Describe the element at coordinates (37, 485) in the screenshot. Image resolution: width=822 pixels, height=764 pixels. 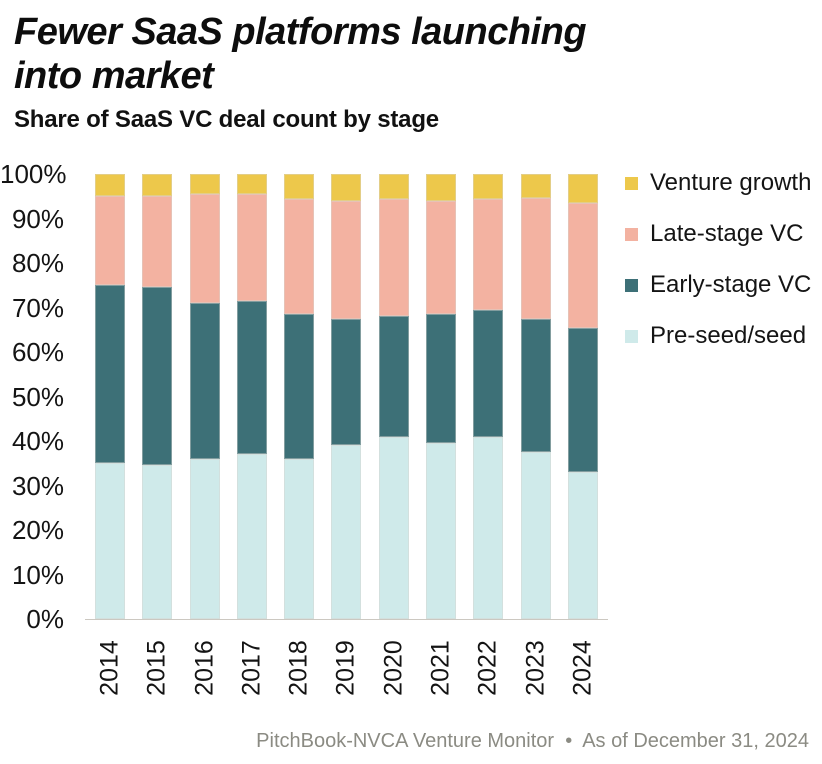
I see `y-tick-label: 30%` at that location.